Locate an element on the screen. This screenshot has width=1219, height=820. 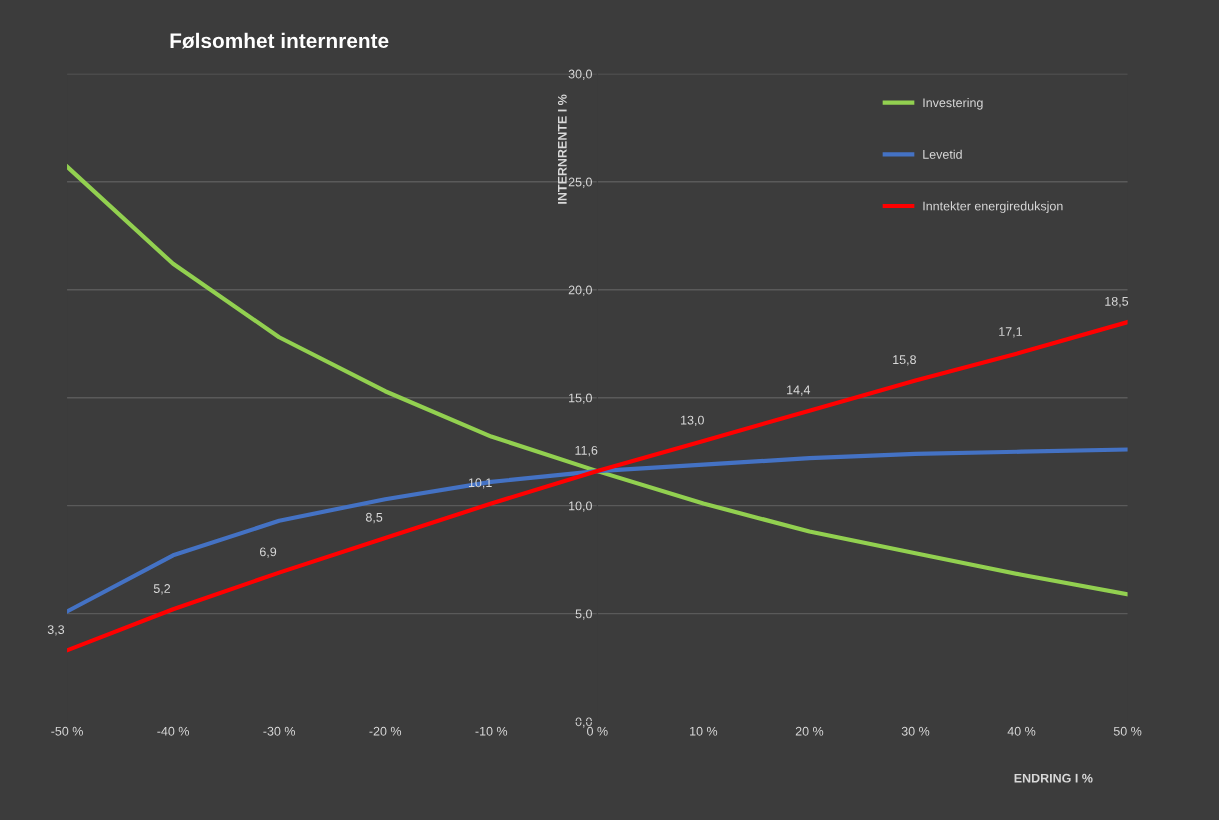
data-label: 17,1 is located at coordinates (1010, 332).